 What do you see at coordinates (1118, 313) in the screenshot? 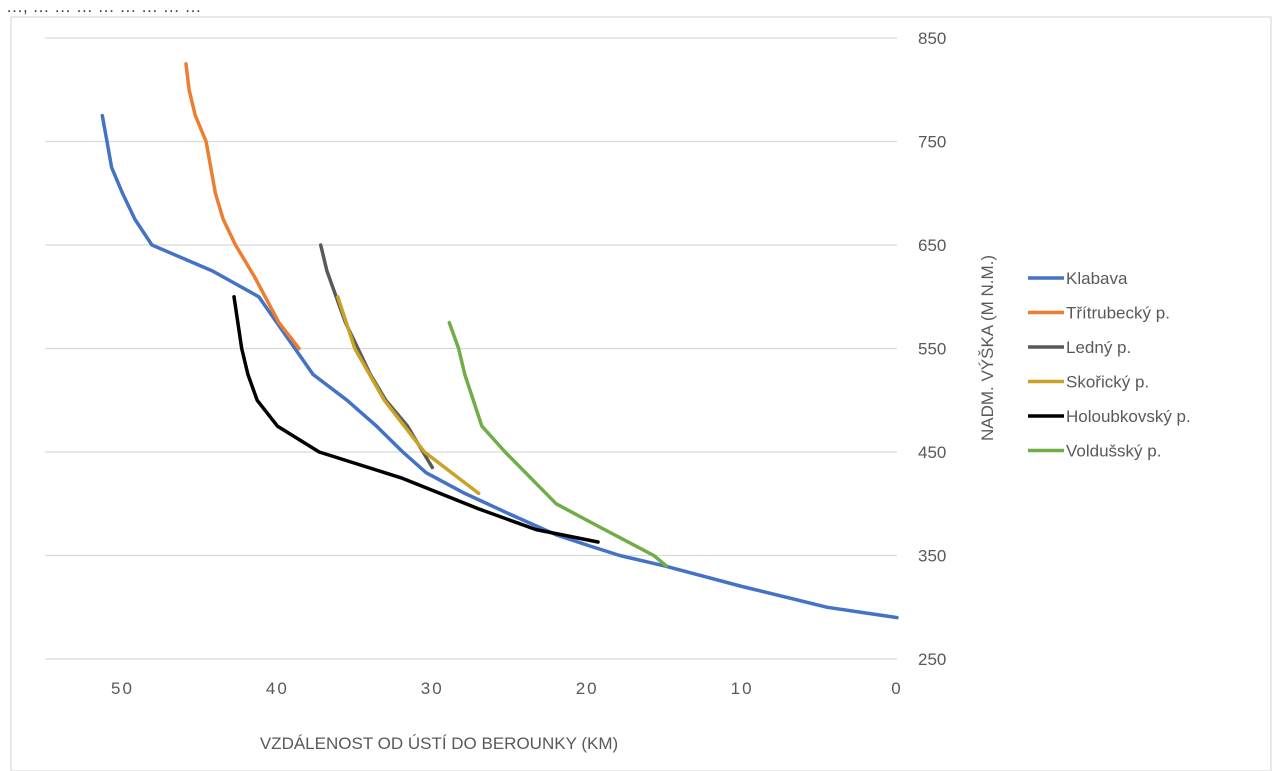
I see `legend-label: Třítrubecký p.` at bounding box center [1118, 313].